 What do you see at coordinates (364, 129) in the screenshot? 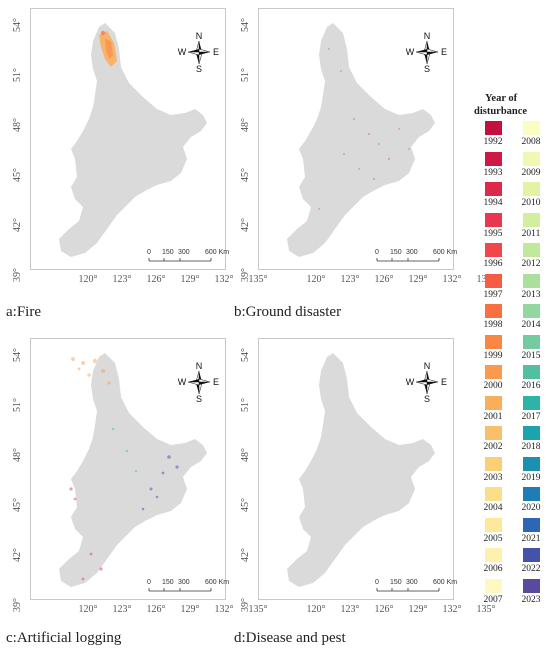
I see `ground-disaster-disturbance` at bounding box center [364, 129].